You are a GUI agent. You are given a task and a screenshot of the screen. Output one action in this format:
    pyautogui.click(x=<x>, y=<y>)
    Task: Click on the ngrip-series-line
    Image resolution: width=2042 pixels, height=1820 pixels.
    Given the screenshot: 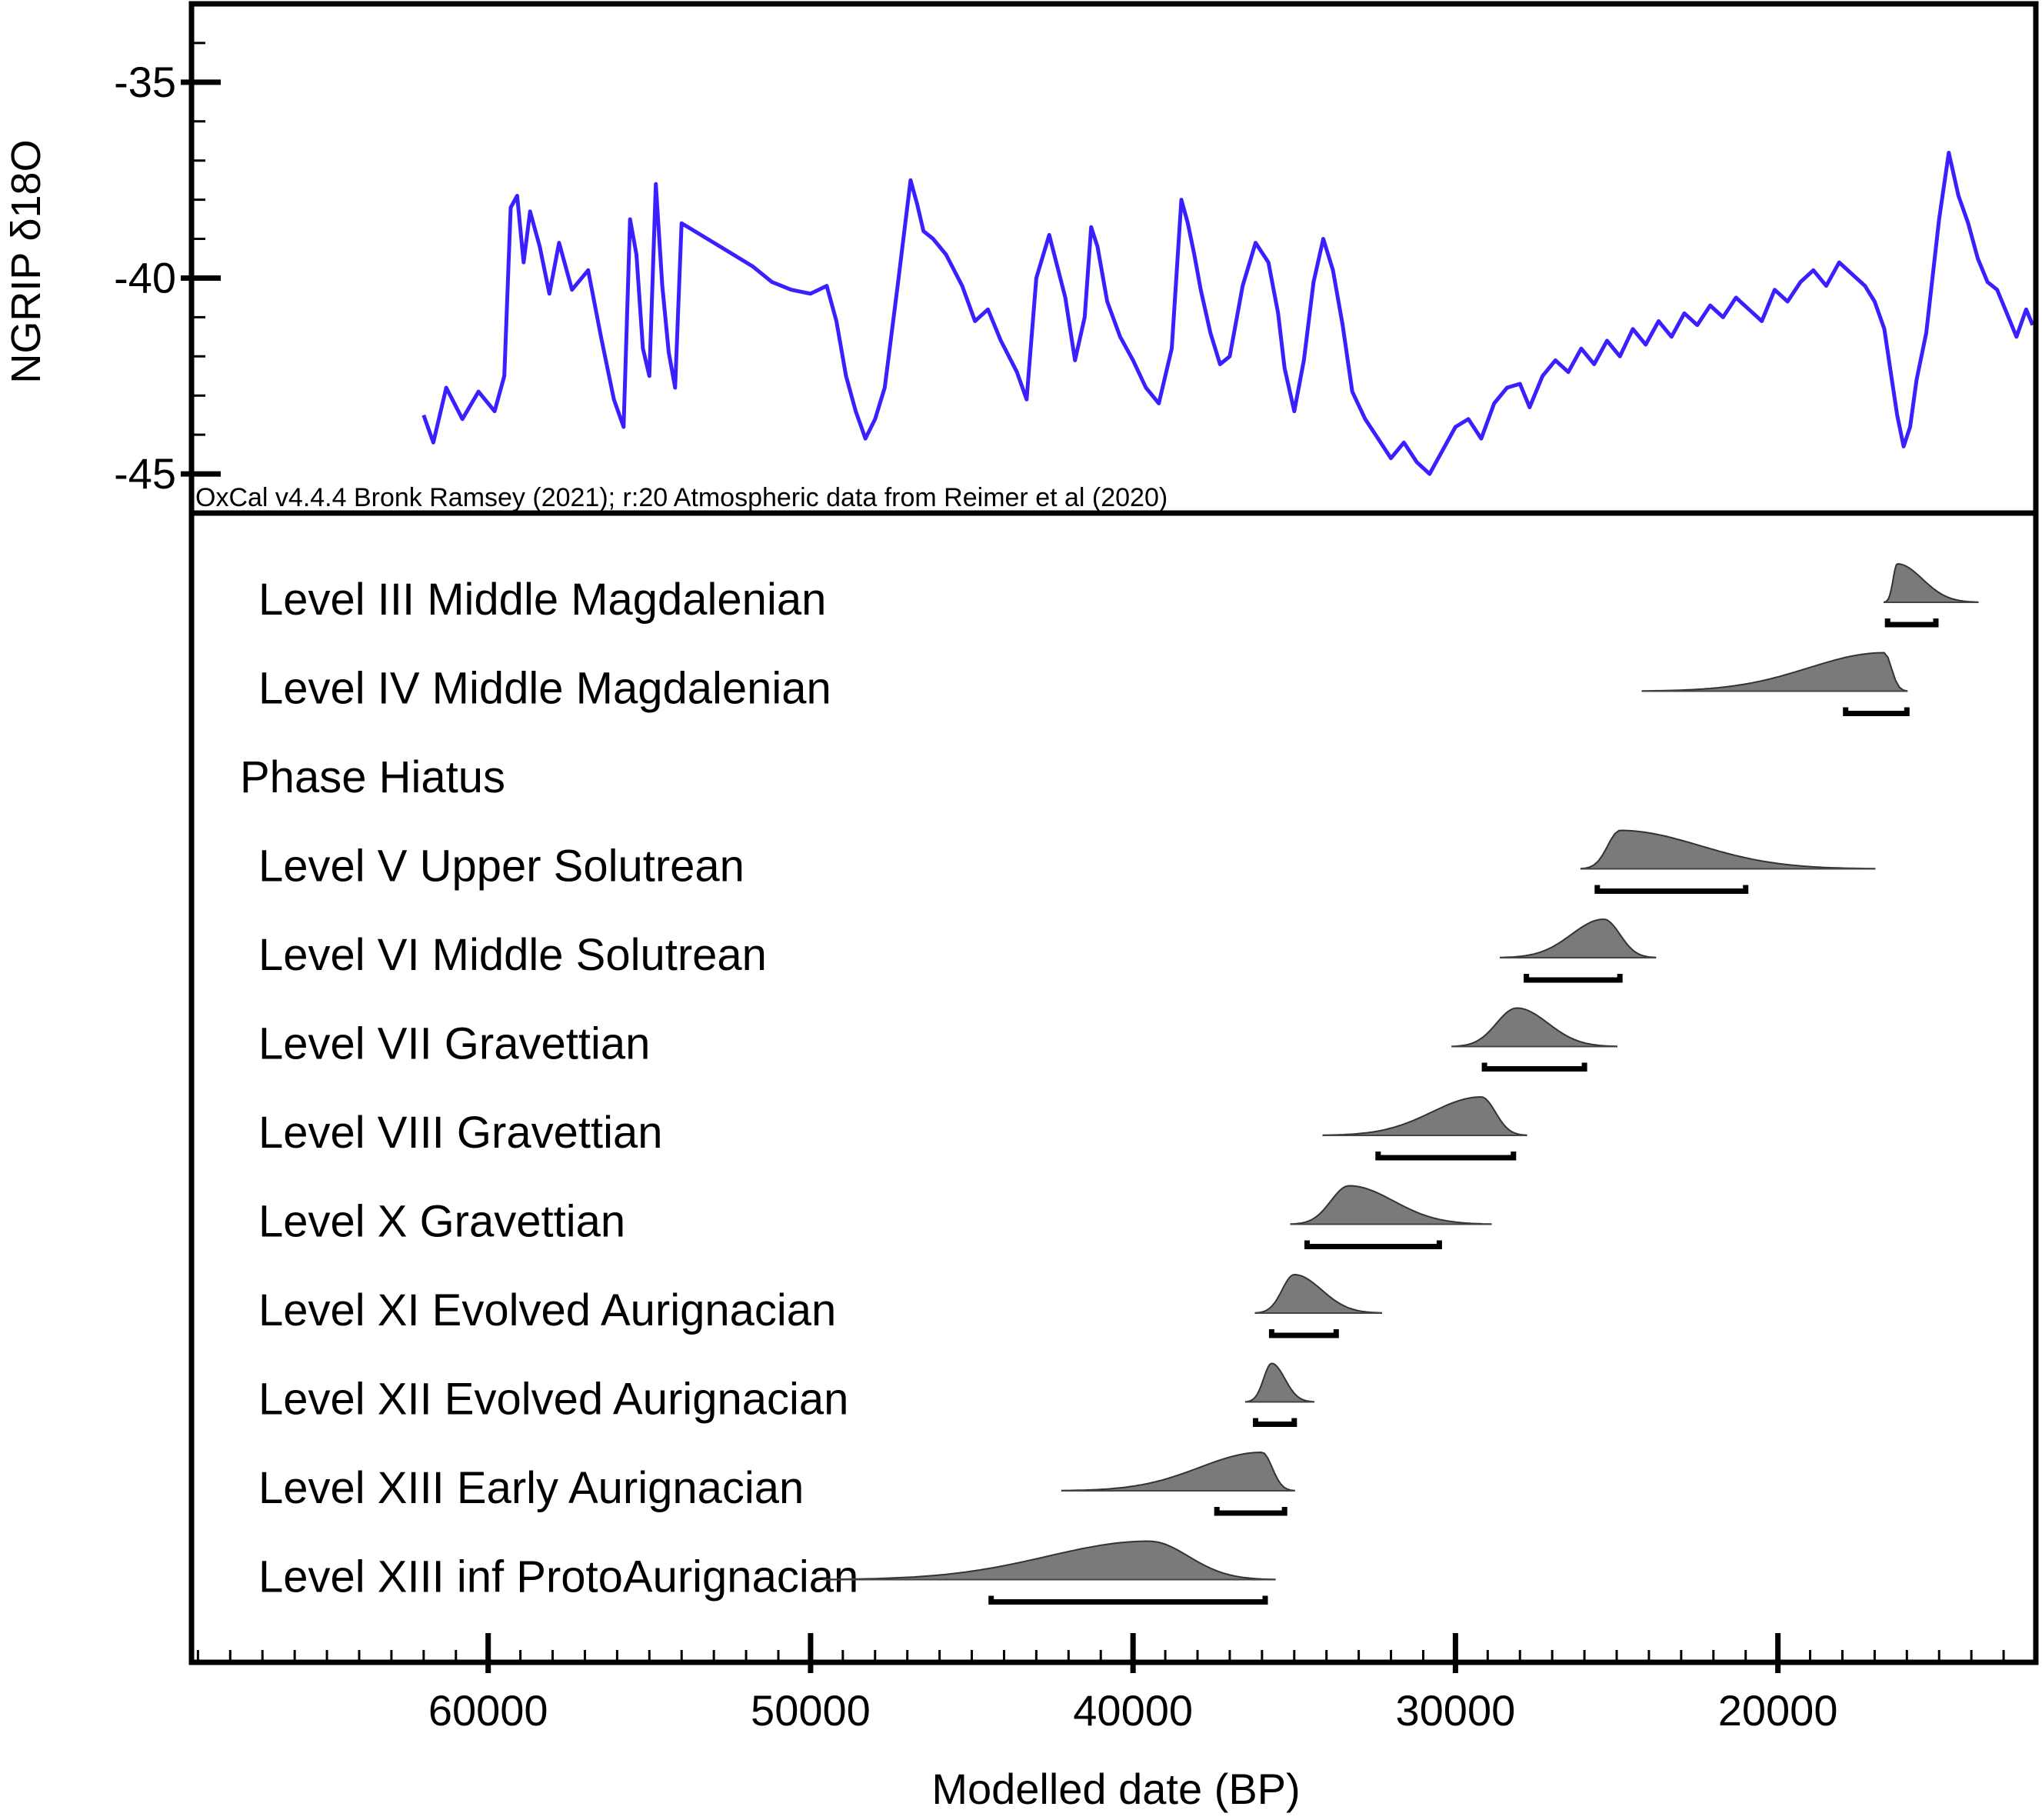 What is the action you would take?
    pyautogui.click(x=1228, y=313)
    